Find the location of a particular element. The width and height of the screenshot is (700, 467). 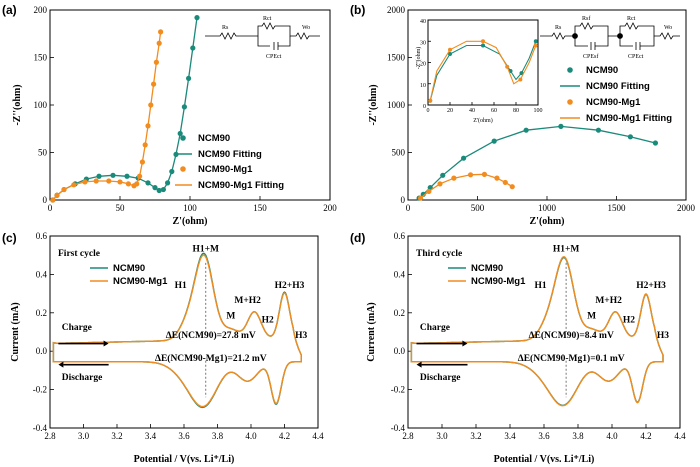

d-peak-mh2: M+H2 is located at coordinates (608, 301).